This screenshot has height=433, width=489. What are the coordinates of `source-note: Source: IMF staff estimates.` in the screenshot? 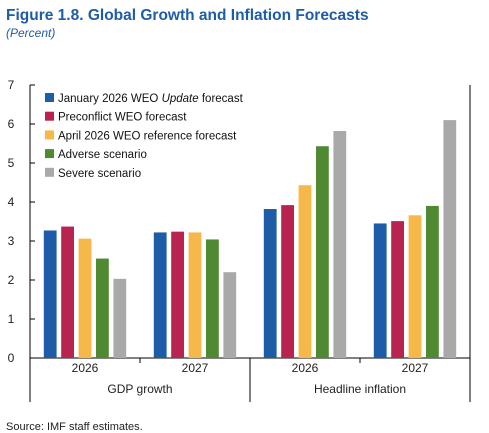 It's located at (74, 427).